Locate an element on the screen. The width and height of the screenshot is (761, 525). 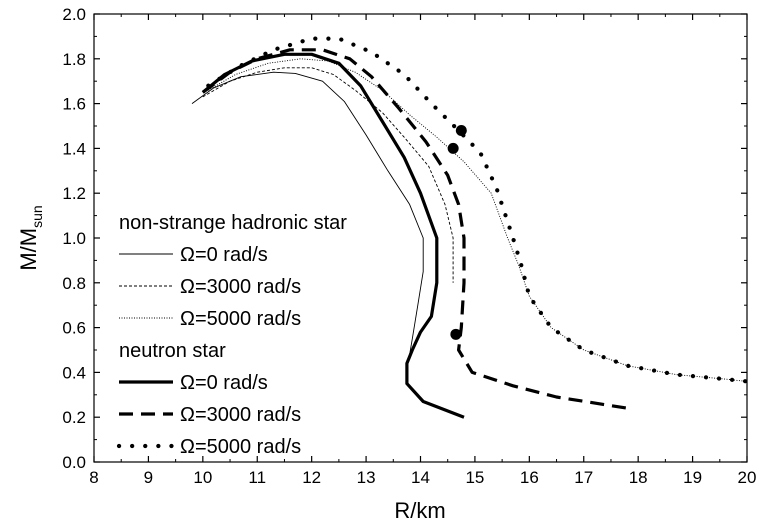
x-tick-label: 17 is located at coordinates (583, 477).